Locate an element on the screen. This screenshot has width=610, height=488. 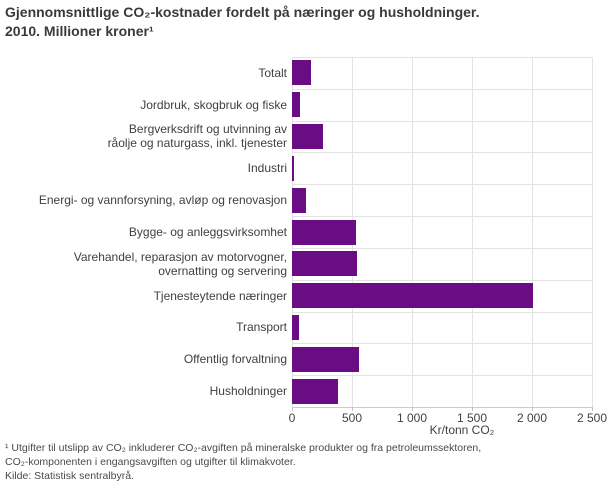
x-tick-label: 1 500 is located at coordinates (472, 418).